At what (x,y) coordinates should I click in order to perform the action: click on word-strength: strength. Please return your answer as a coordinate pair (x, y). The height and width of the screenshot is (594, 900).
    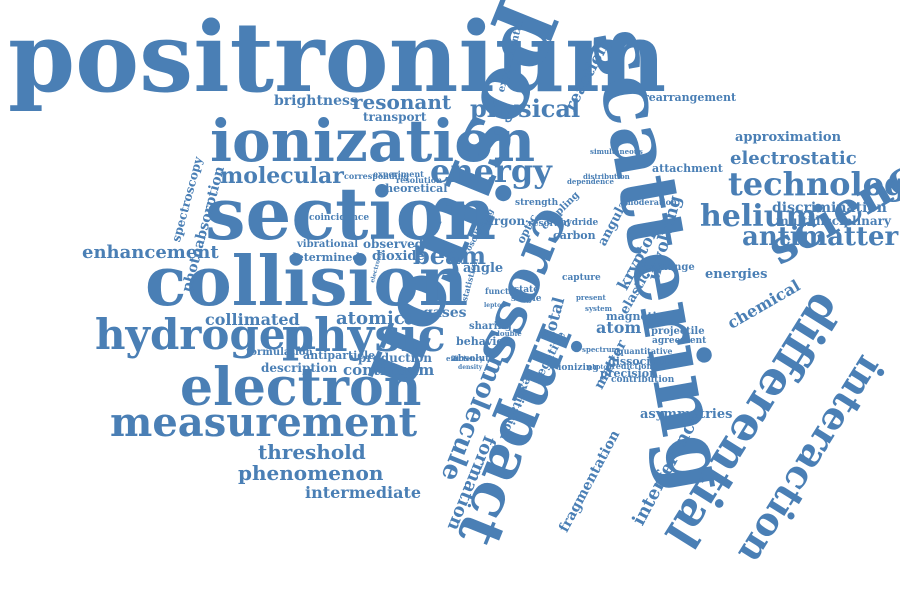
    Looking at the image, I should click on (537, 203).